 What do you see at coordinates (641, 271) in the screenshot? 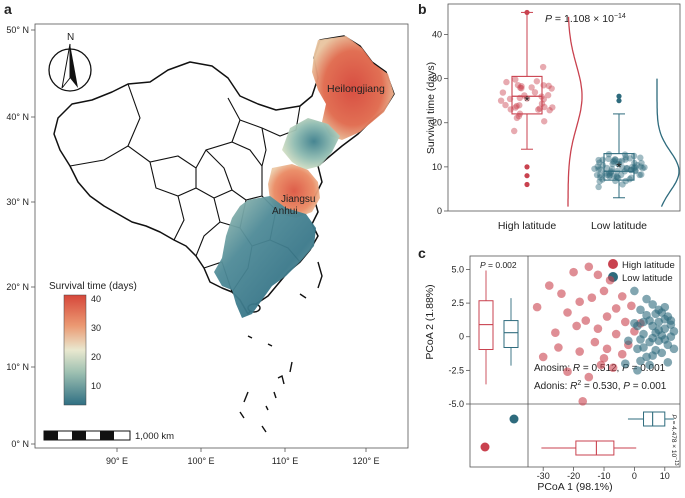
I see `panel-c-legend: High latitude Low latitude` at bounding box center [641, 271].